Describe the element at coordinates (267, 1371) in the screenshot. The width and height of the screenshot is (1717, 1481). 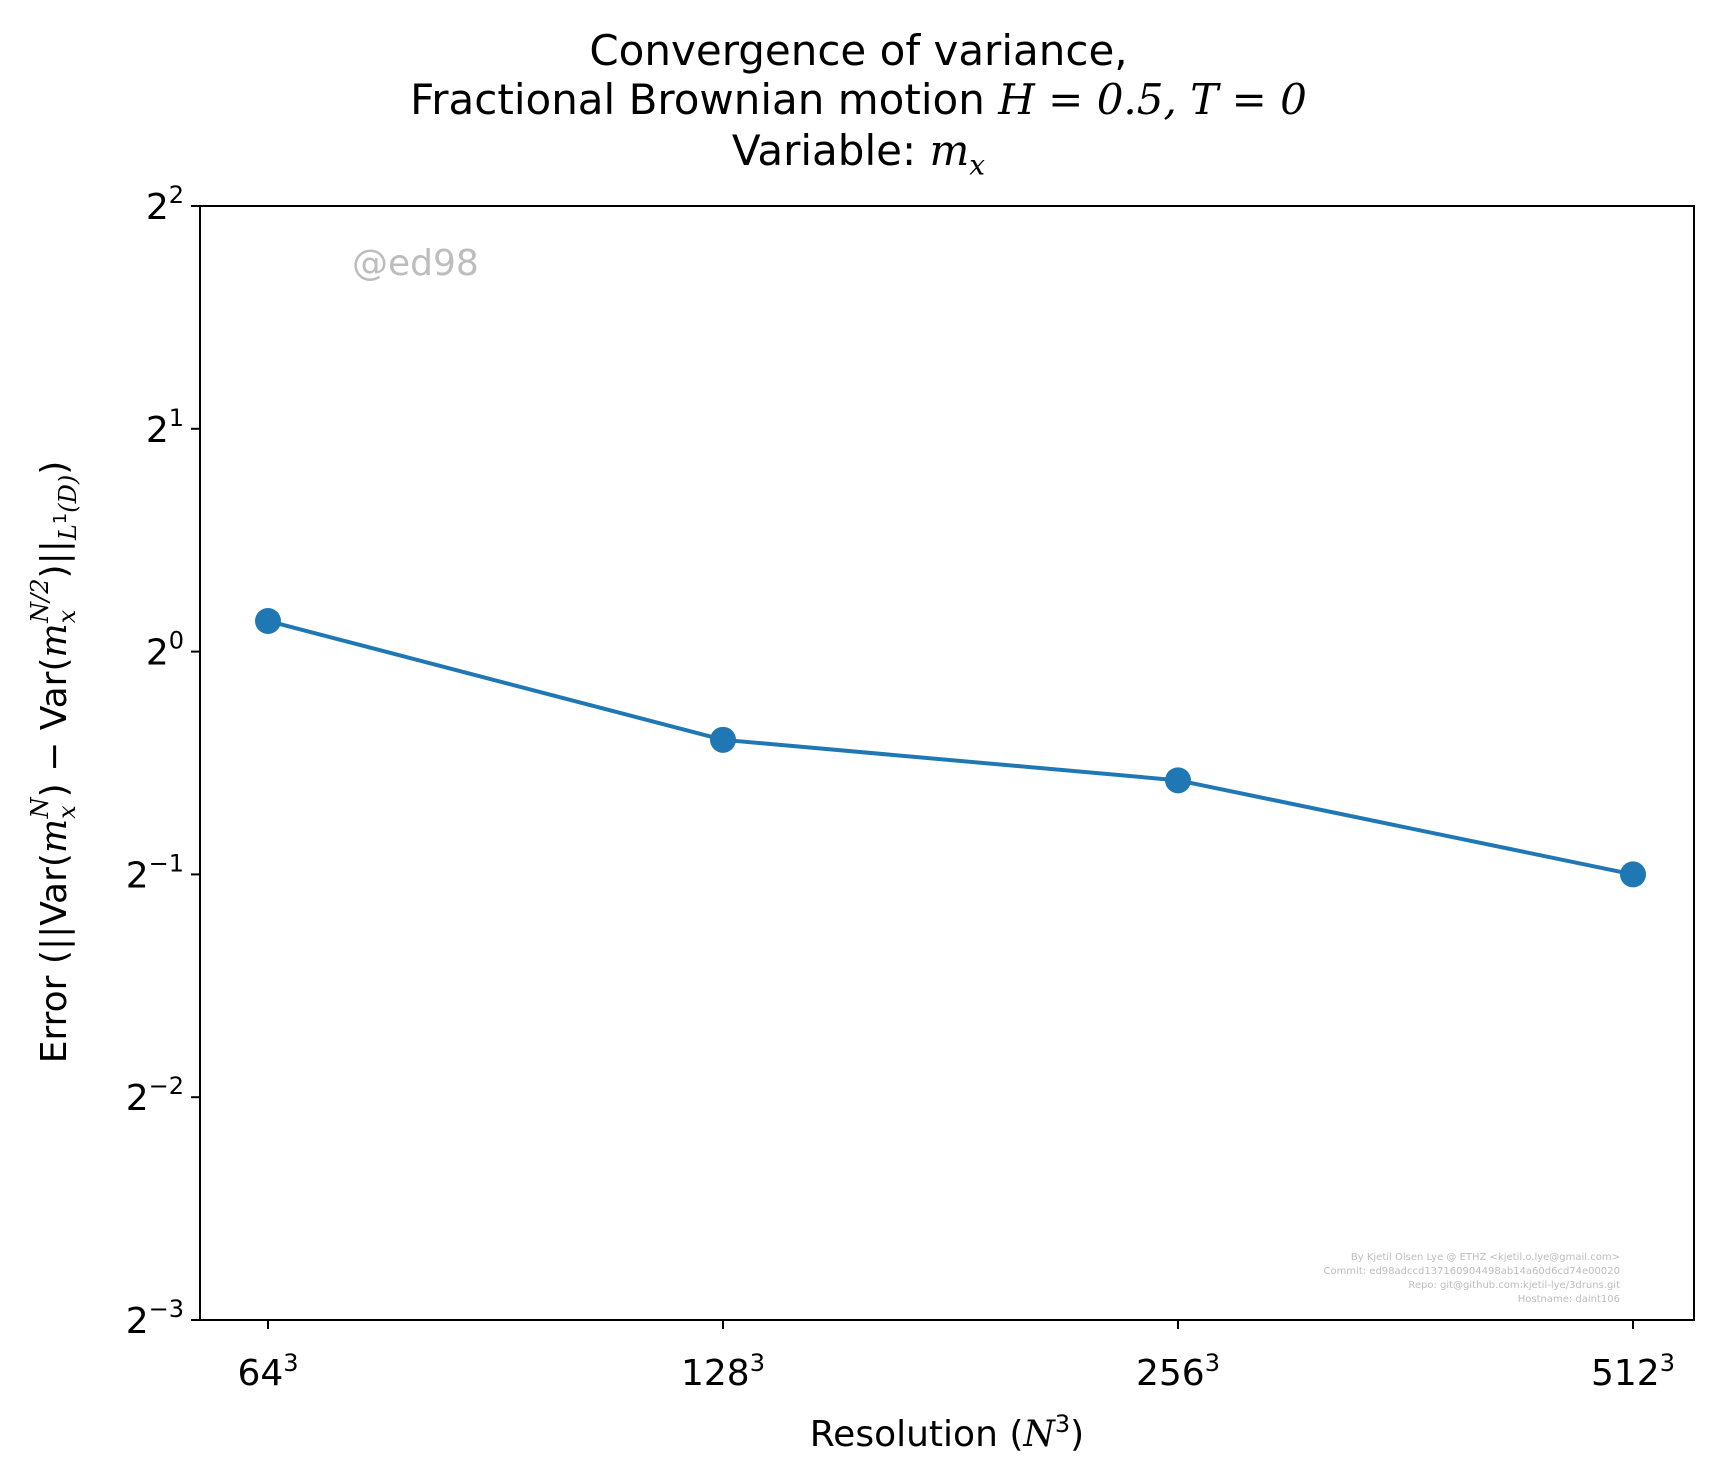
I see `x-tick-label: 643` at that location.